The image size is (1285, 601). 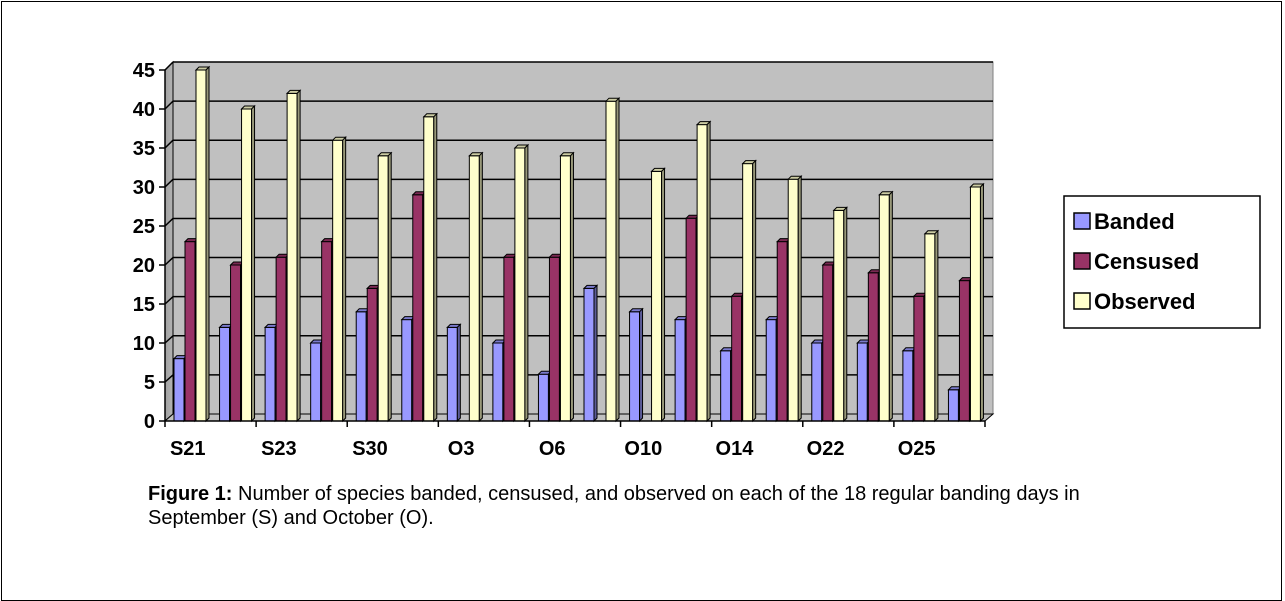 What do you see at coordinates (385, 287) in the screenshot?
I see `bar-observed-S30` at bounding box center [385, 287].